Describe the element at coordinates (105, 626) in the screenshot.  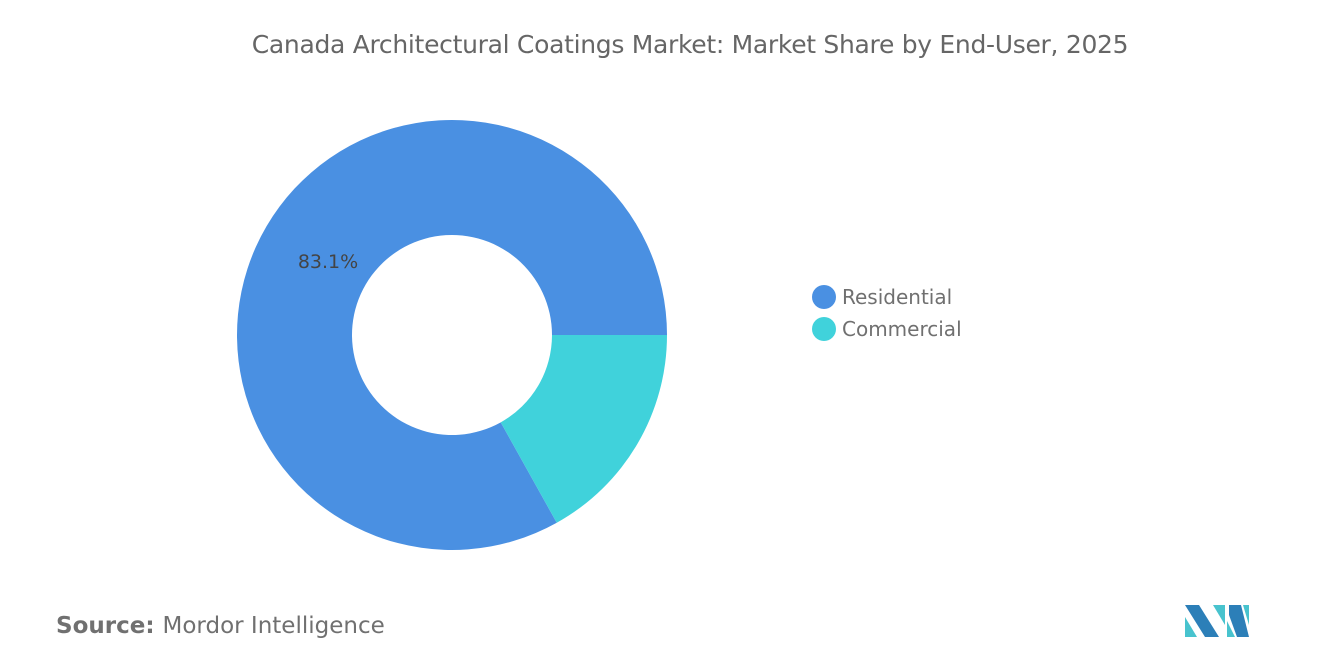
I see `source-label: Source:` at that location.